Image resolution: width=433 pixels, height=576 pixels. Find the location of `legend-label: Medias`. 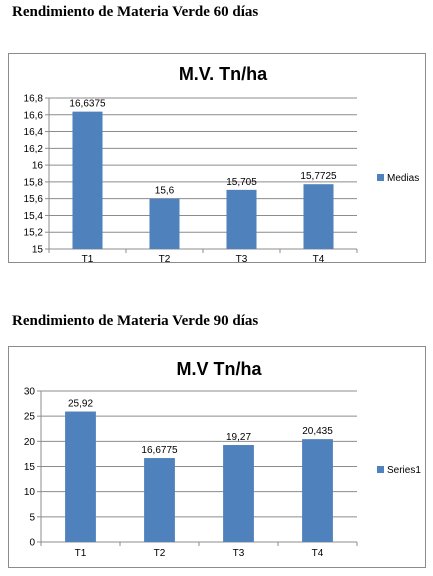

legend-label: Medias is located at coordinates (403, 178).